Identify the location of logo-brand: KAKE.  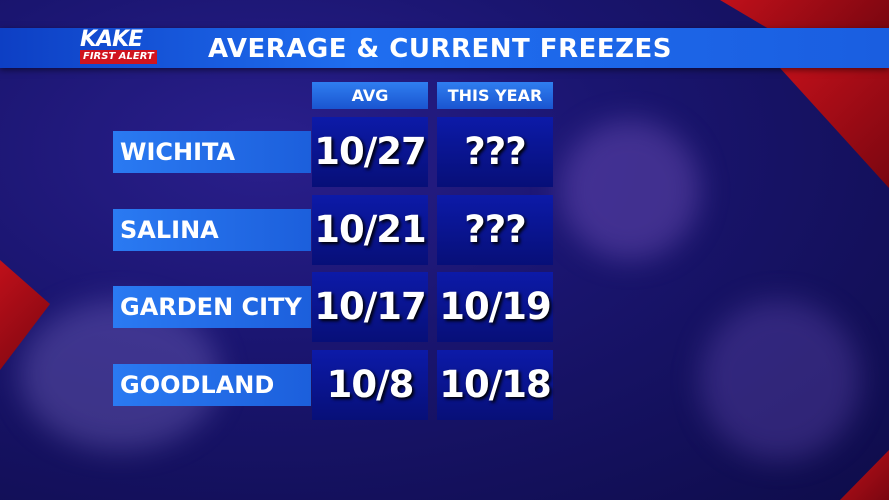
(111, 39).